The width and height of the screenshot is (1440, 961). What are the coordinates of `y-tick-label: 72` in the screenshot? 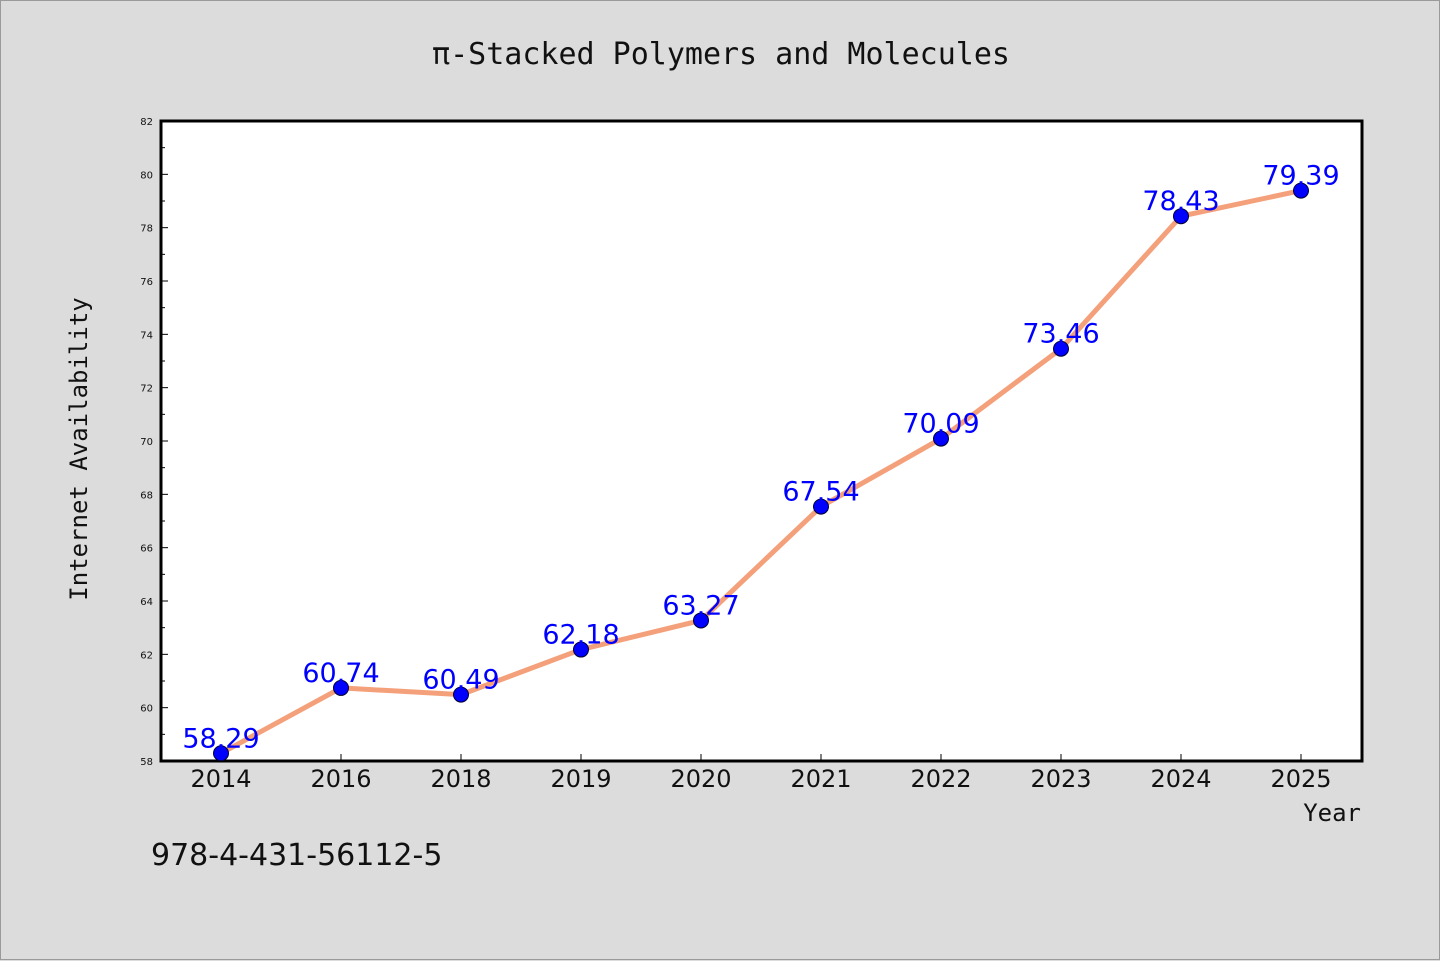 It's located at (146, 389).